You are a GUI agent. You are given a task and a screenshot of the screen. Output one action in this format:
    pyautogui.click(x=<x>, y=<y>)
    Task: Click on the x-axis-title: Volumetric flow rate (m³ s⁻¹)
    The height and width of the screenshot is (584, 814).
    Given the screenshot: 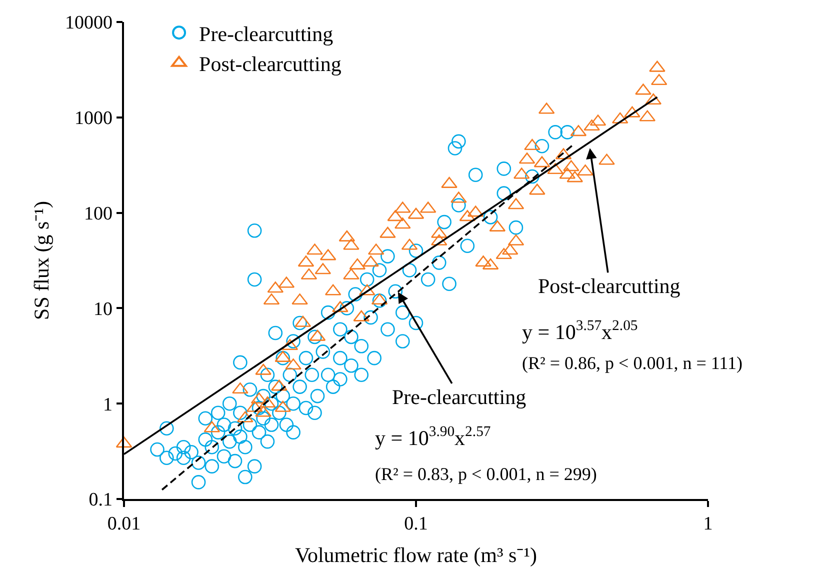 What is the action you would take?
    pyautogui.click(x=416, y=555)
    